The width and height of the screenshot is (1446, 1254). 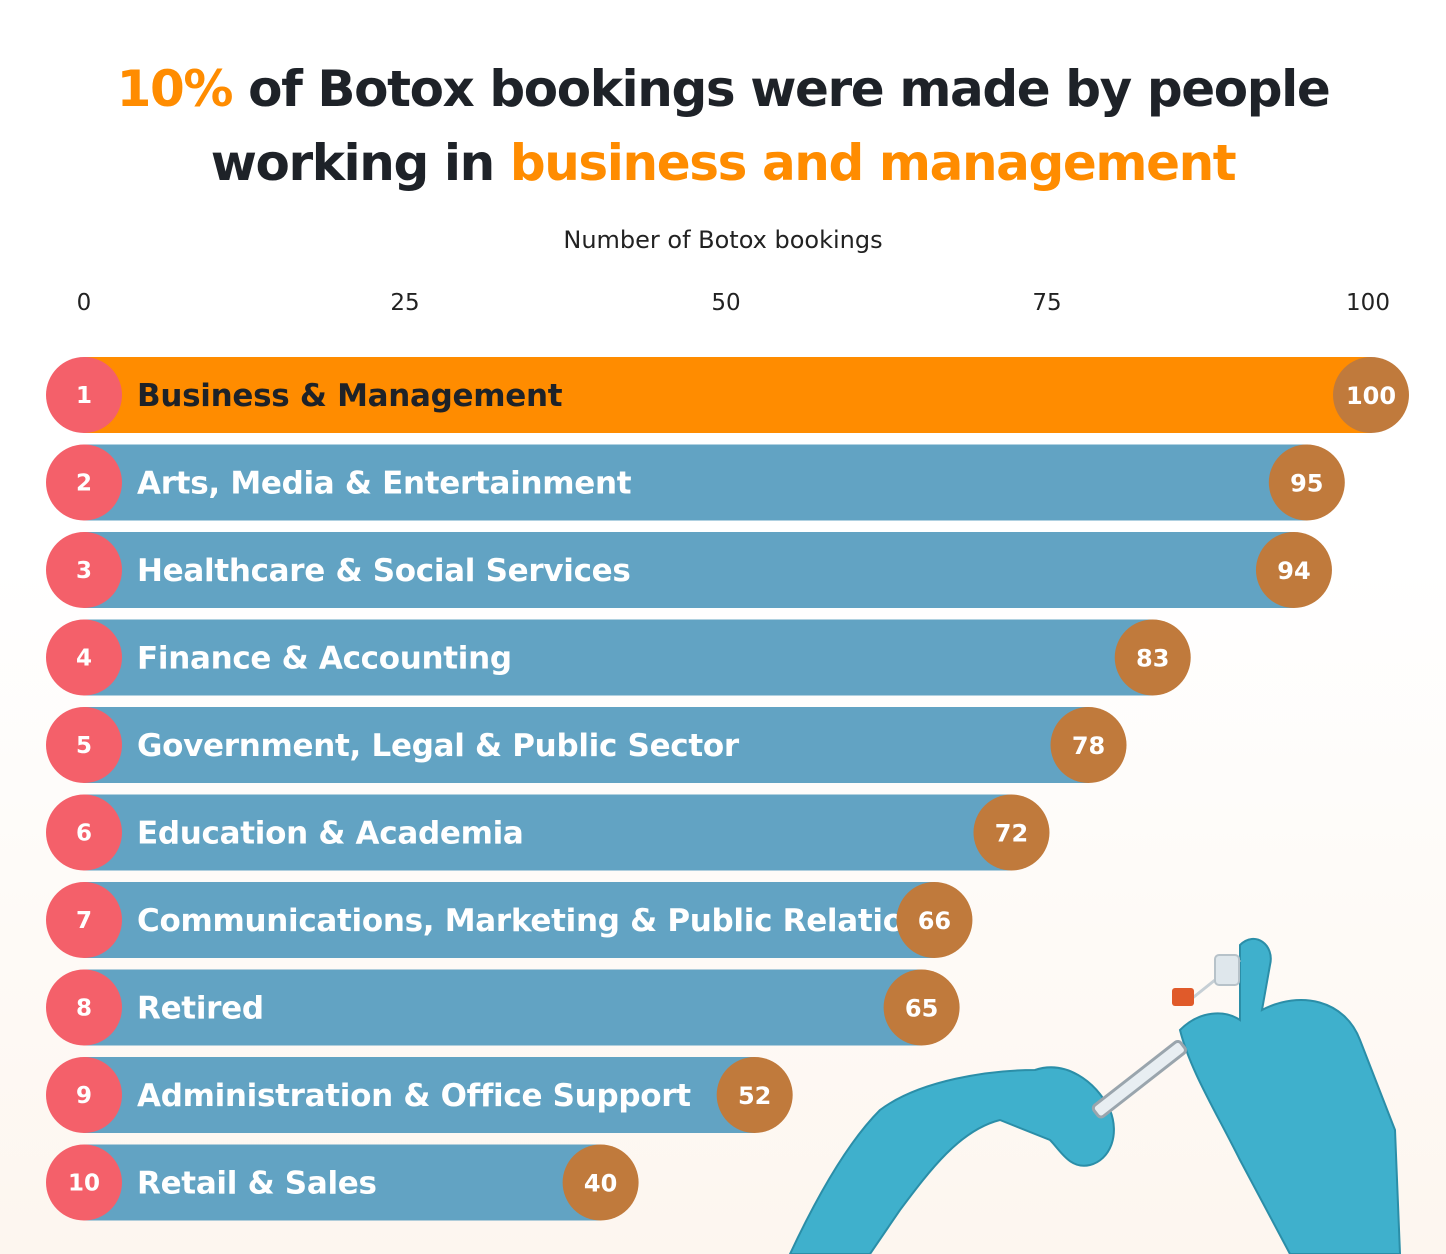 What do you see at coordinates (1046, 303) in the screenshot?
I see `x-tick-label: 75` at bounding box center [1046, 303].